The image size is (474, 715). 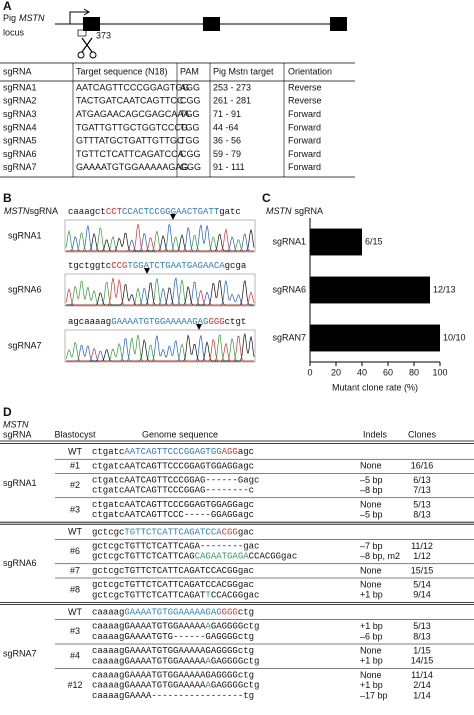 I want to click on table-header: Pig Mstn target, so click(x=243, y=71).